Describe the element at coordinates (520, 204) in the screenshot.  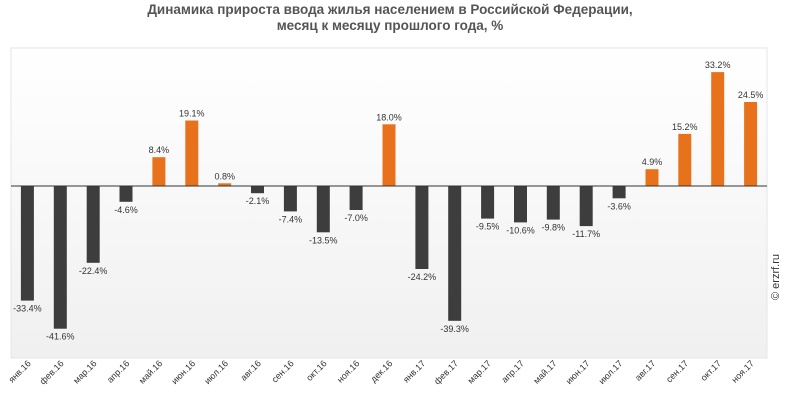
I see `bar-апр.17` at that location.